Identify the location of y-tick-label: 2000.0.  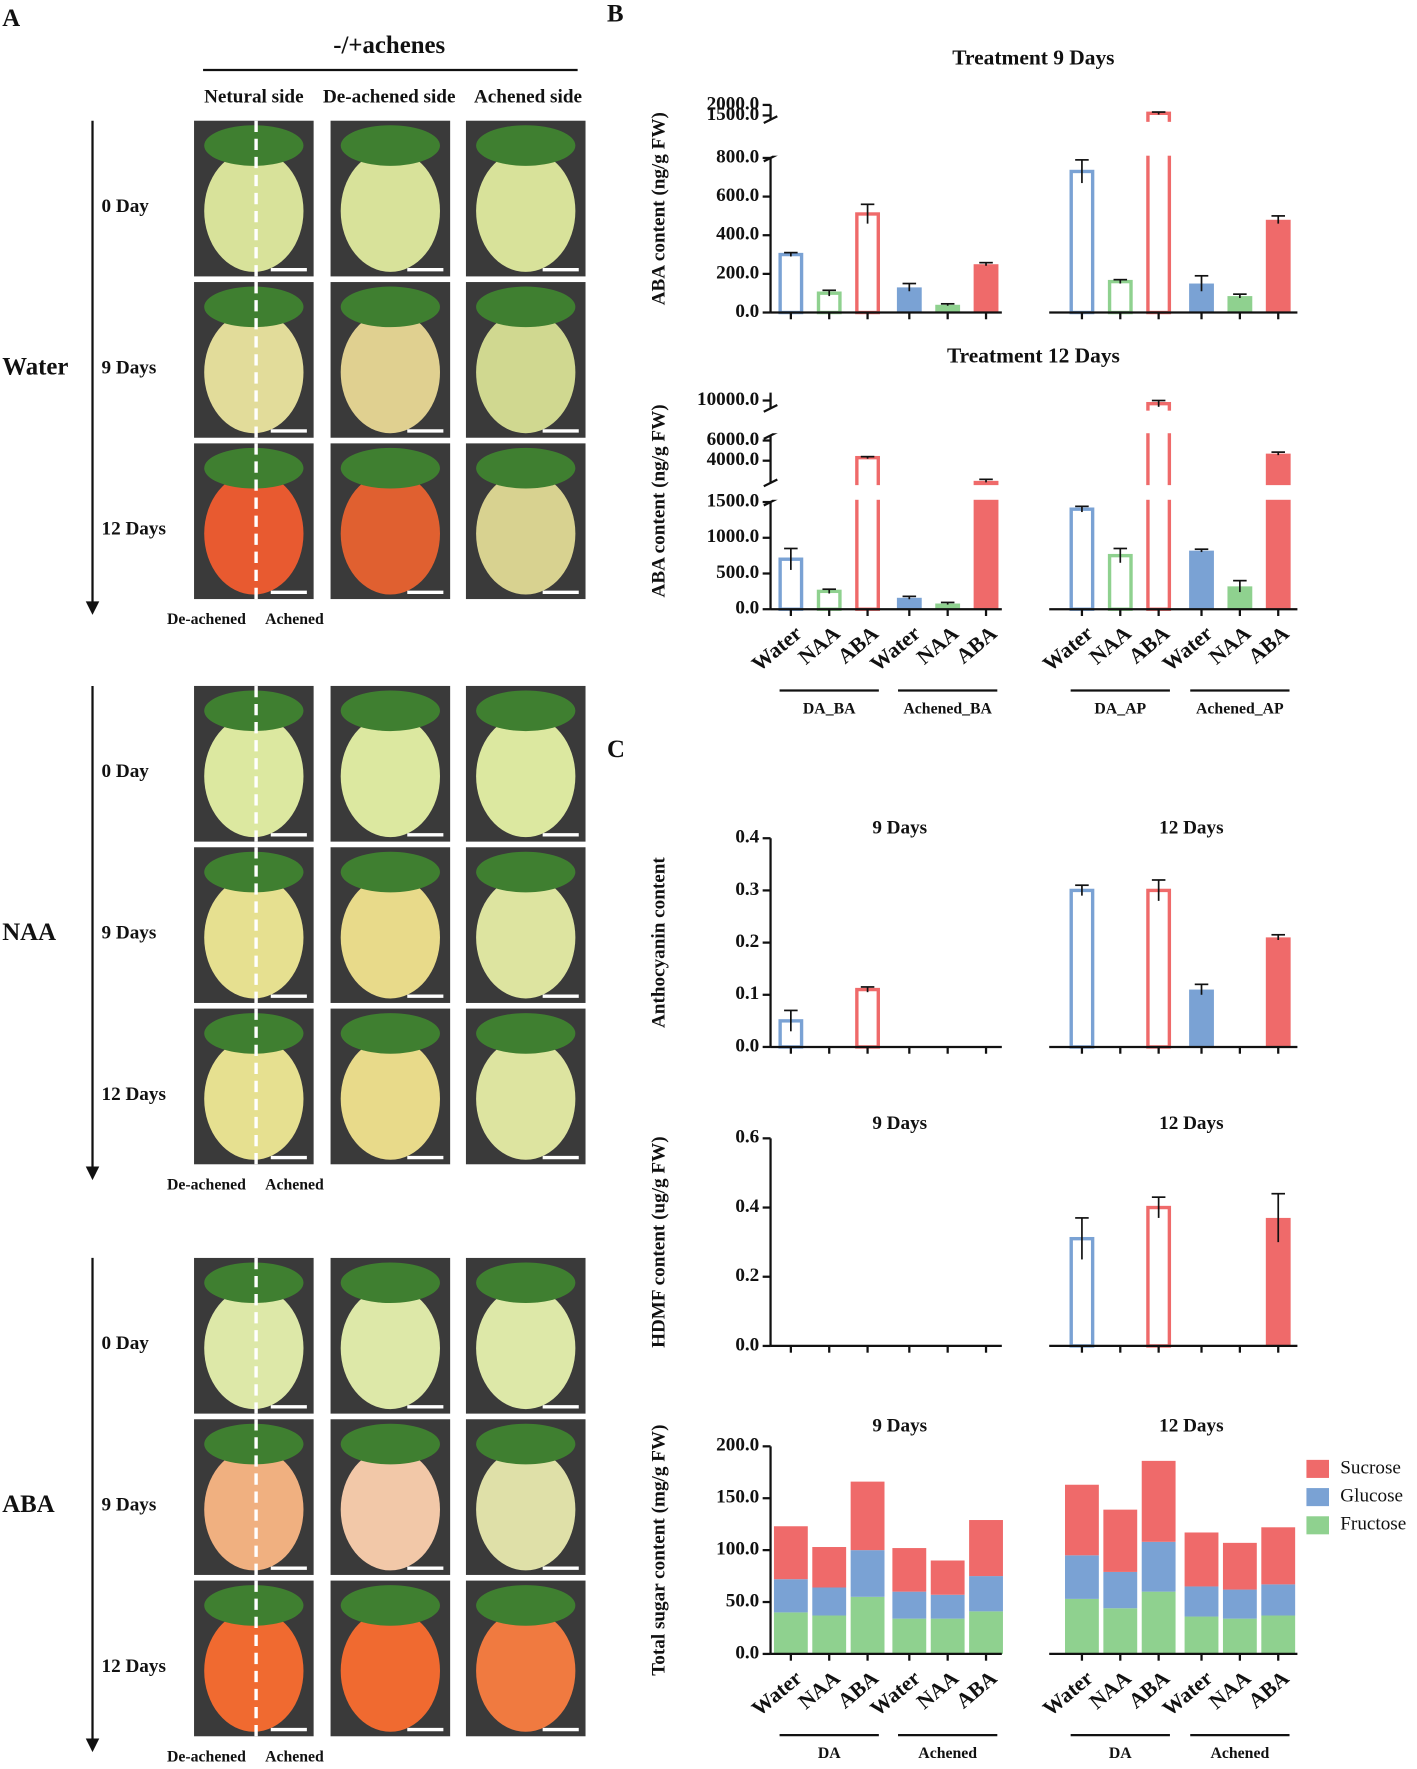
(733, 103).